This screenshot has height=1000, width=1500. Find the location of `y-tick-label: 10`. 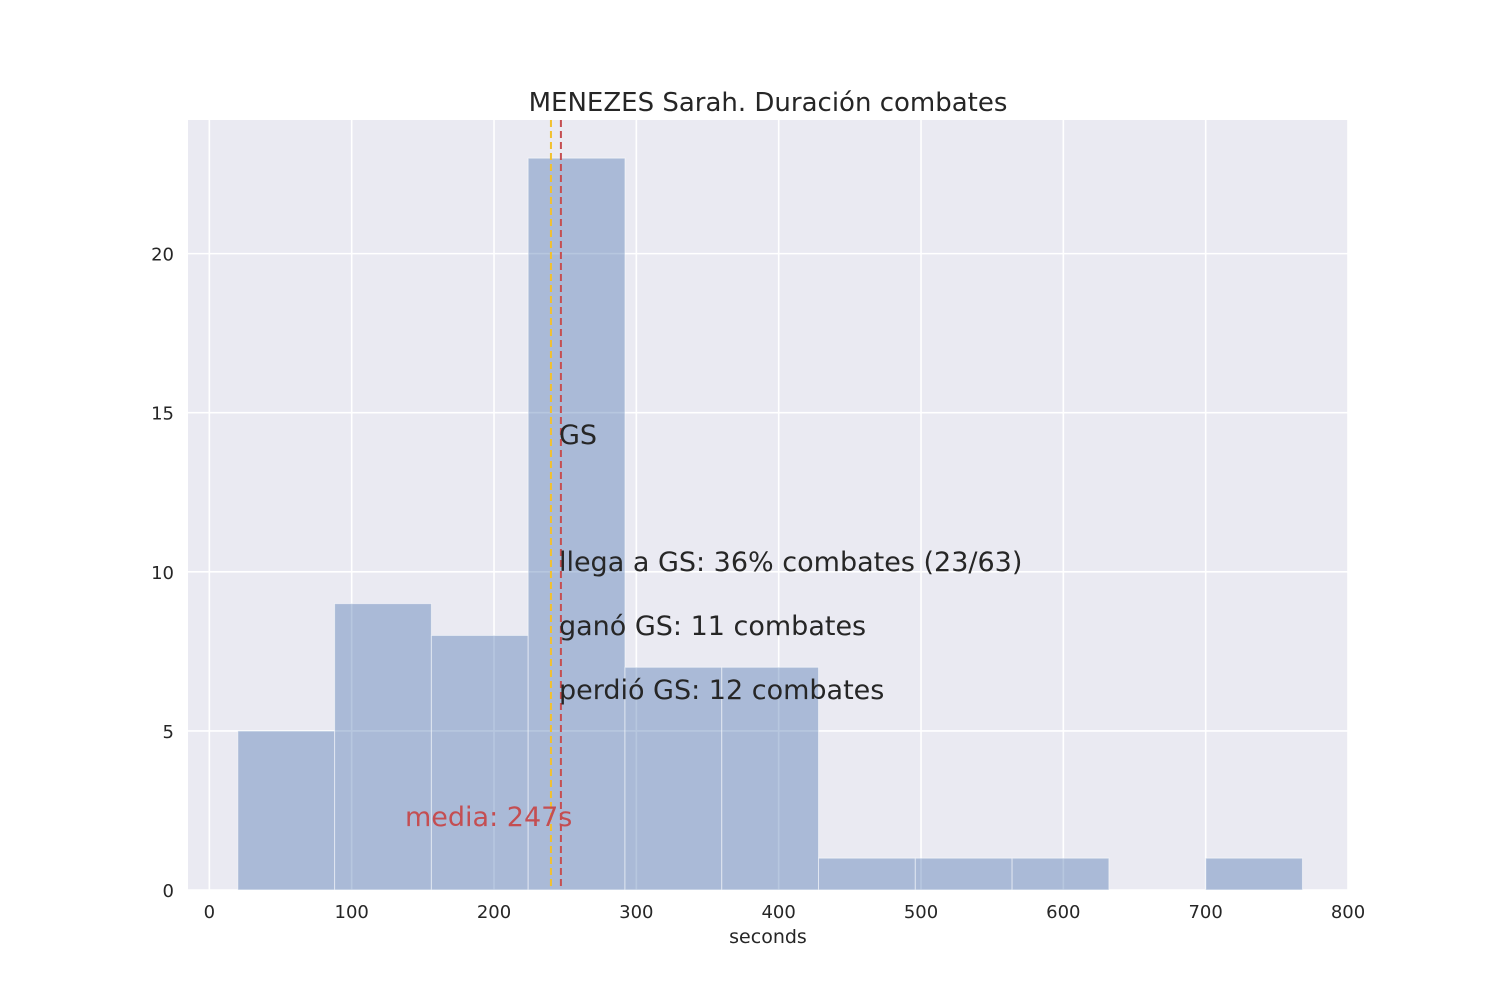

y-tick-label: 10 is located at coordinates (162, 573).